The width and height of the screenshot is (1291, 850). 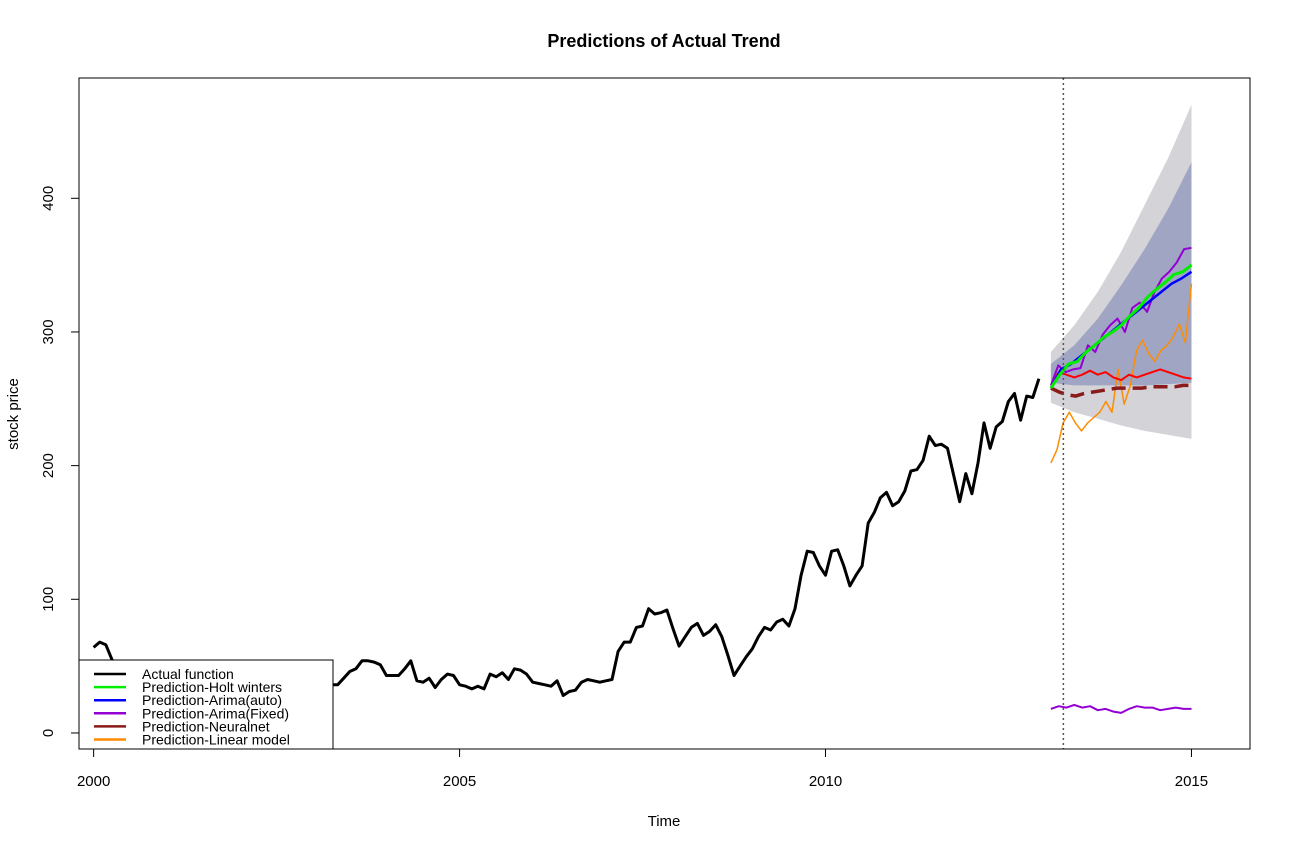 I want to click on y-tick-label: 100, so click(x=48, y=599).